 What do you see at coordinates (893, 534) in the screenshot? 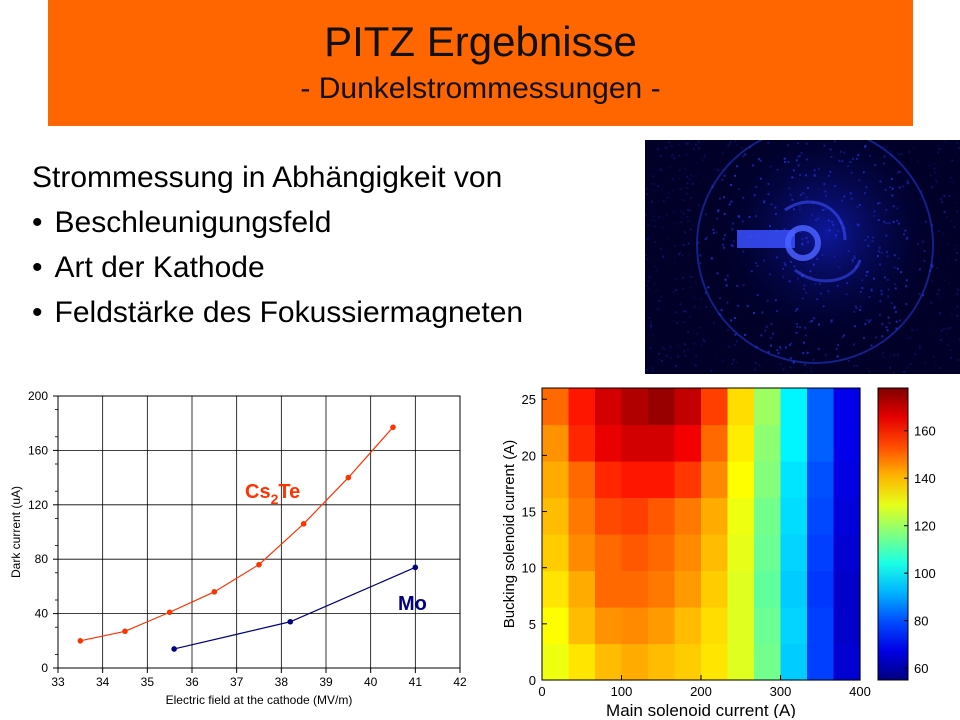
I see `colorbar` at bounding box center [893, 534].